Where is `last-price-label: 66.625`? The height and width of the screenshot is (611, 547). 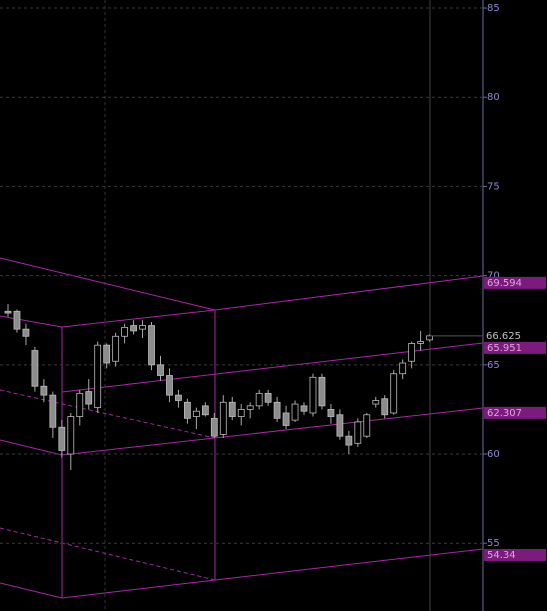 last-price-label: 66.625 is located at coordinates (503, 336).